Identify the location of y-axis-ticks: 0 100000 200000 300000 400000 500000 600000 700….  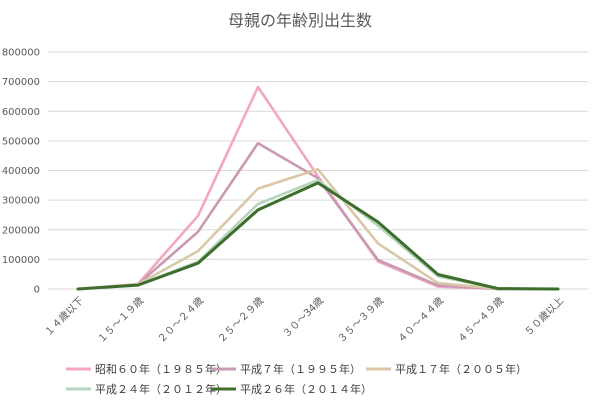
(21, 172).